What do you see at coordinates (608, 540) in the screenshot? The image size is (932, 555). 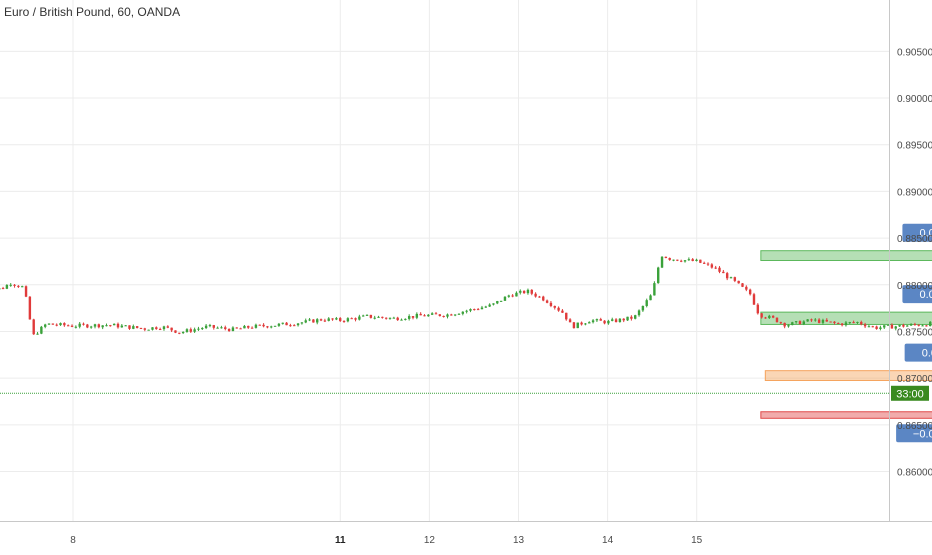 I see `x-tick-label: 14` at bounding box center [608, 540].